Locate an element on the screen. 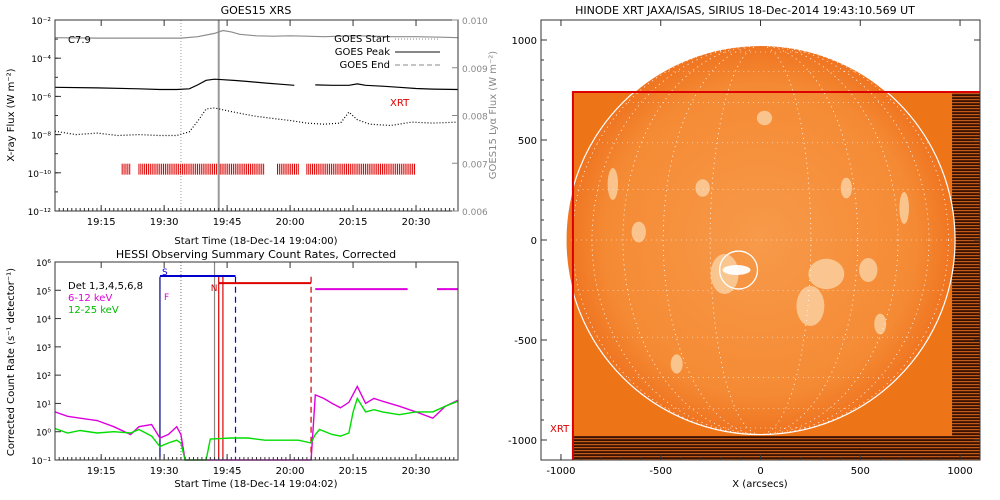 The image size is (1000, 500). xrt-xtick-label: -1000 is located at coordinates (560, 471).